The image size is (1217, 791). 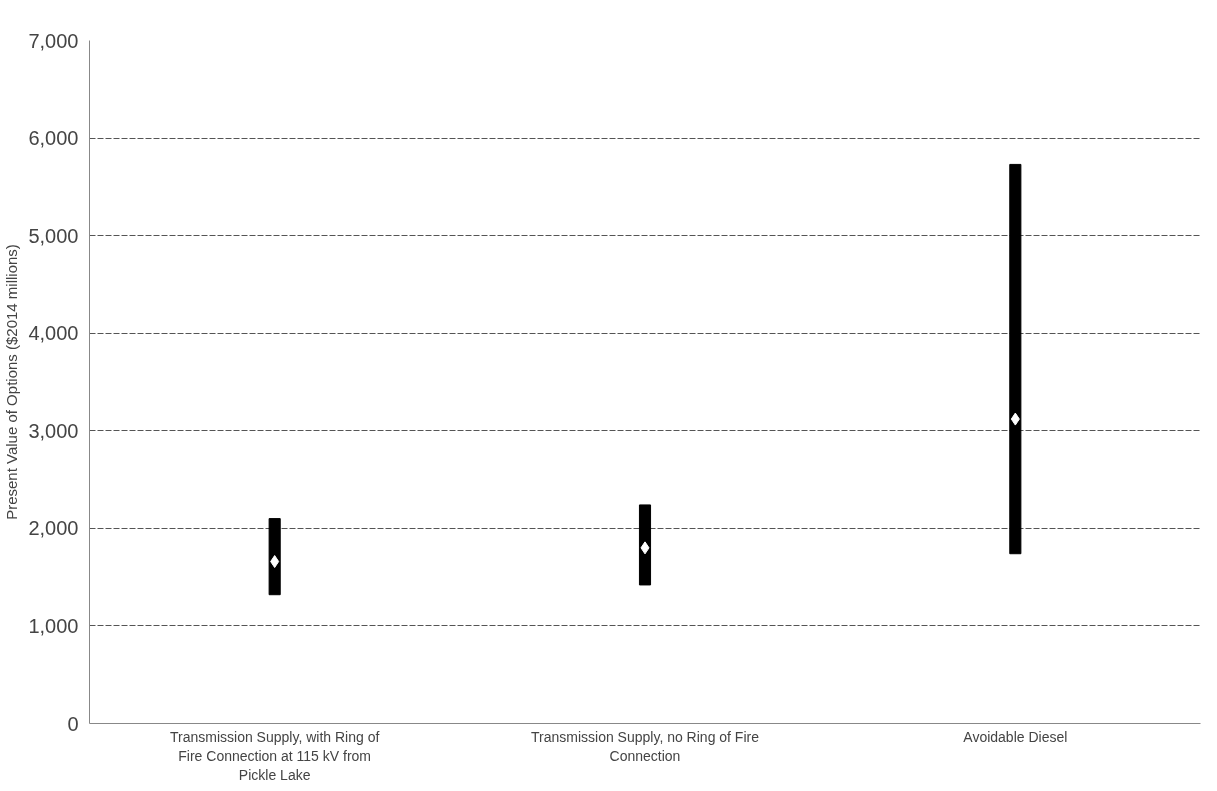 I want to click on y-tick-label: 7,000, so click(x=53, y=40).